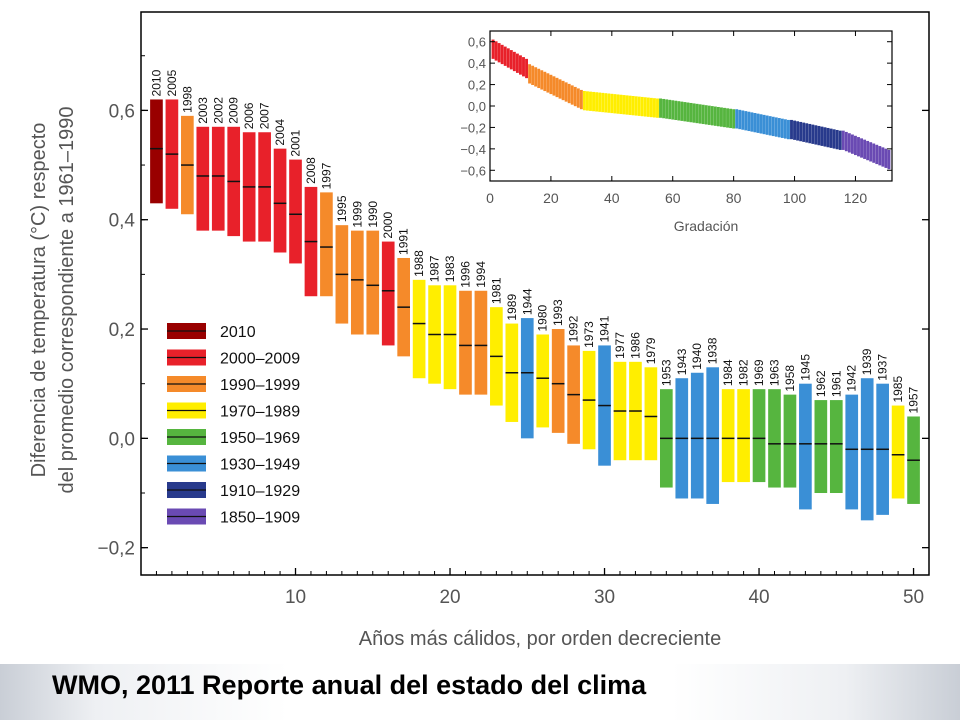 The height and width of the screenshot is (720, 960). I want to click on y-axis-title-line1: Diferencia de temperatura (°C) respecto, so click(39, 300).